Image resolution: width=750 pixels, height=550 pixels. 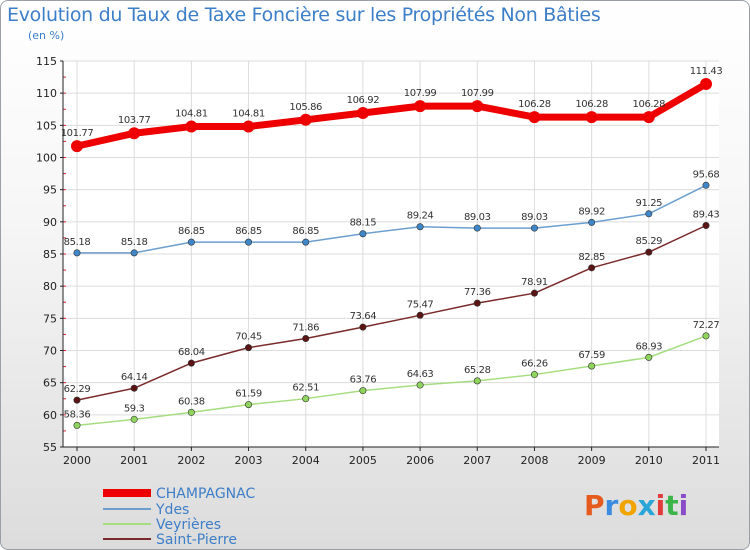 What do you see at coordinates (46, 125) in the screenshot?
I see `y-tick-label: 105` at bounding box center [46, 125].